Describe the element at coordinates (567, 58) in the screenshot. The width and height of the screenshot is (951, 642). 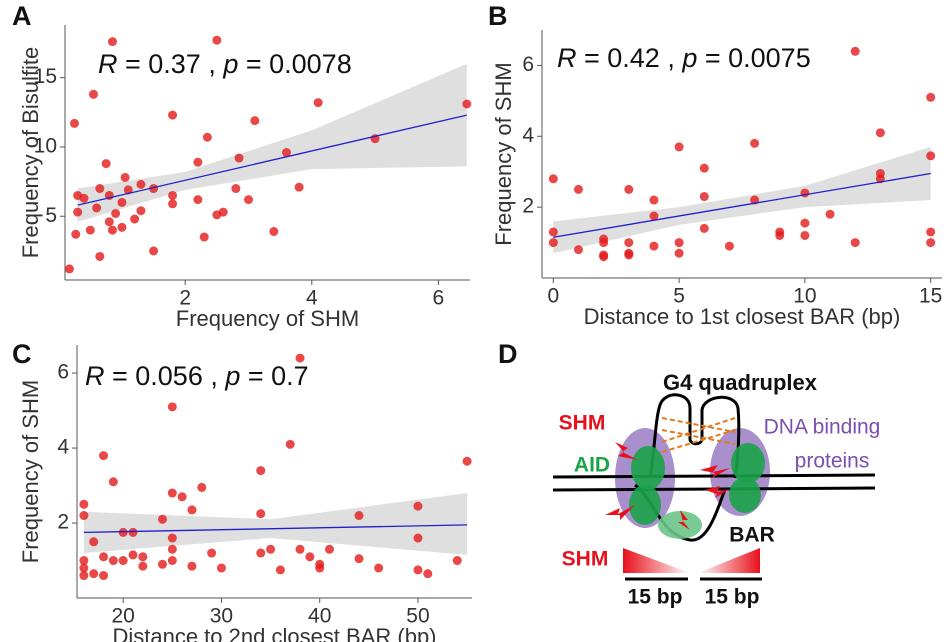
I see `stat-part: R` at that location.